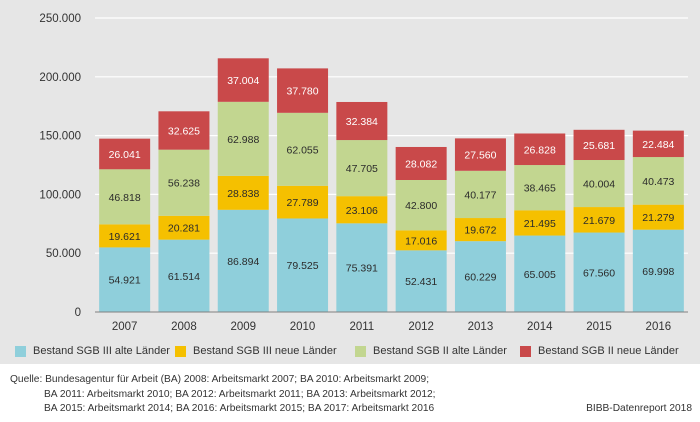  I want to click on data-label: 60.229, so click(480, 278).